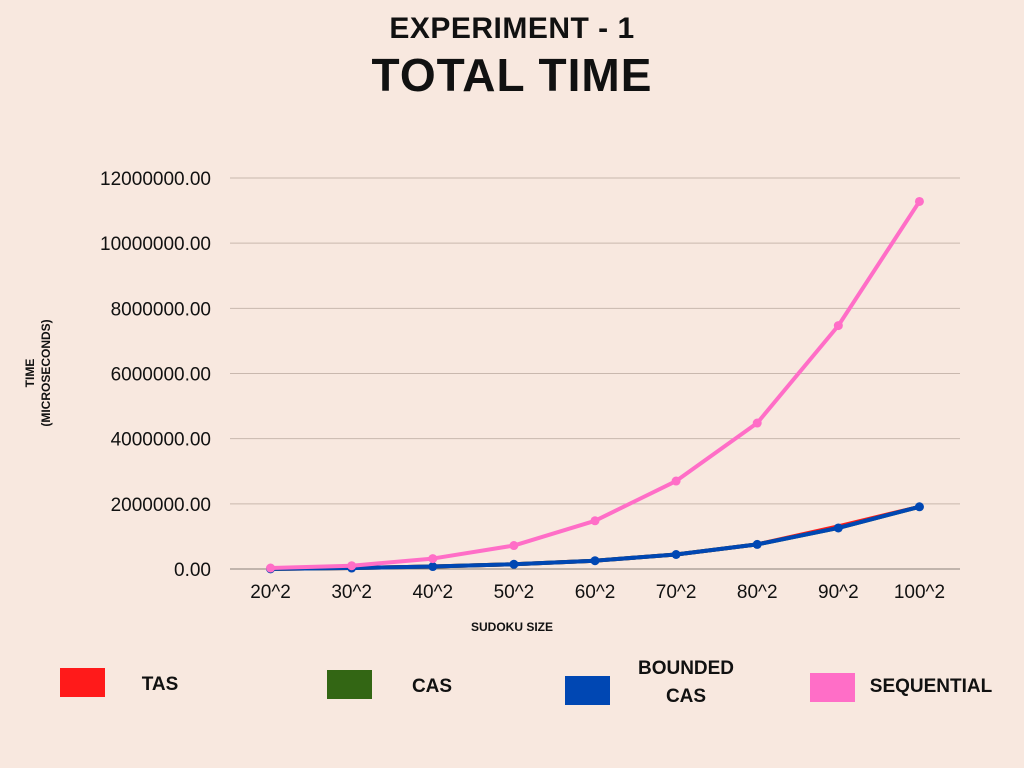  I want to click on y-axis-title-line1: TIME, so click(30, 373).